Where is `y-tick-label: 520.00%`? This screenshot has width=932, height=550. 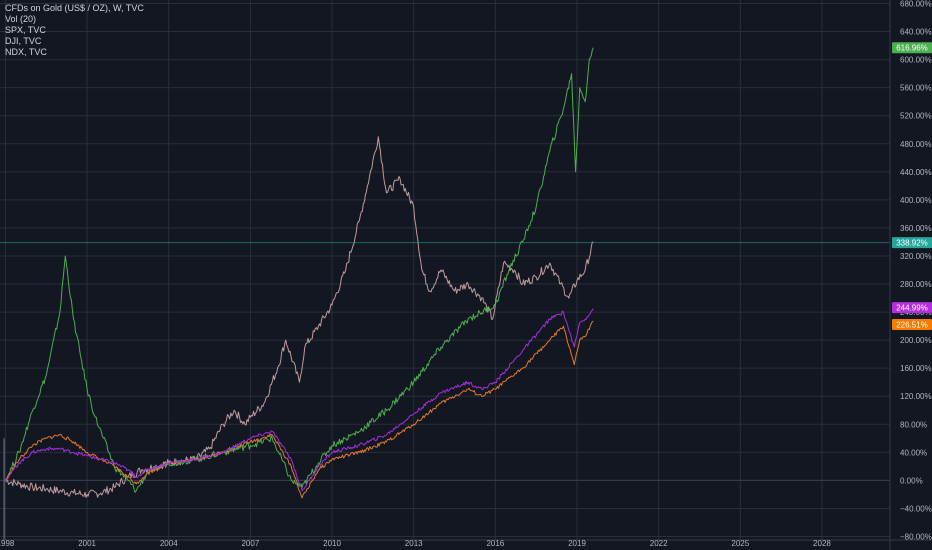
y-tick-label: 520.00% is located at coordinates (916, 116).